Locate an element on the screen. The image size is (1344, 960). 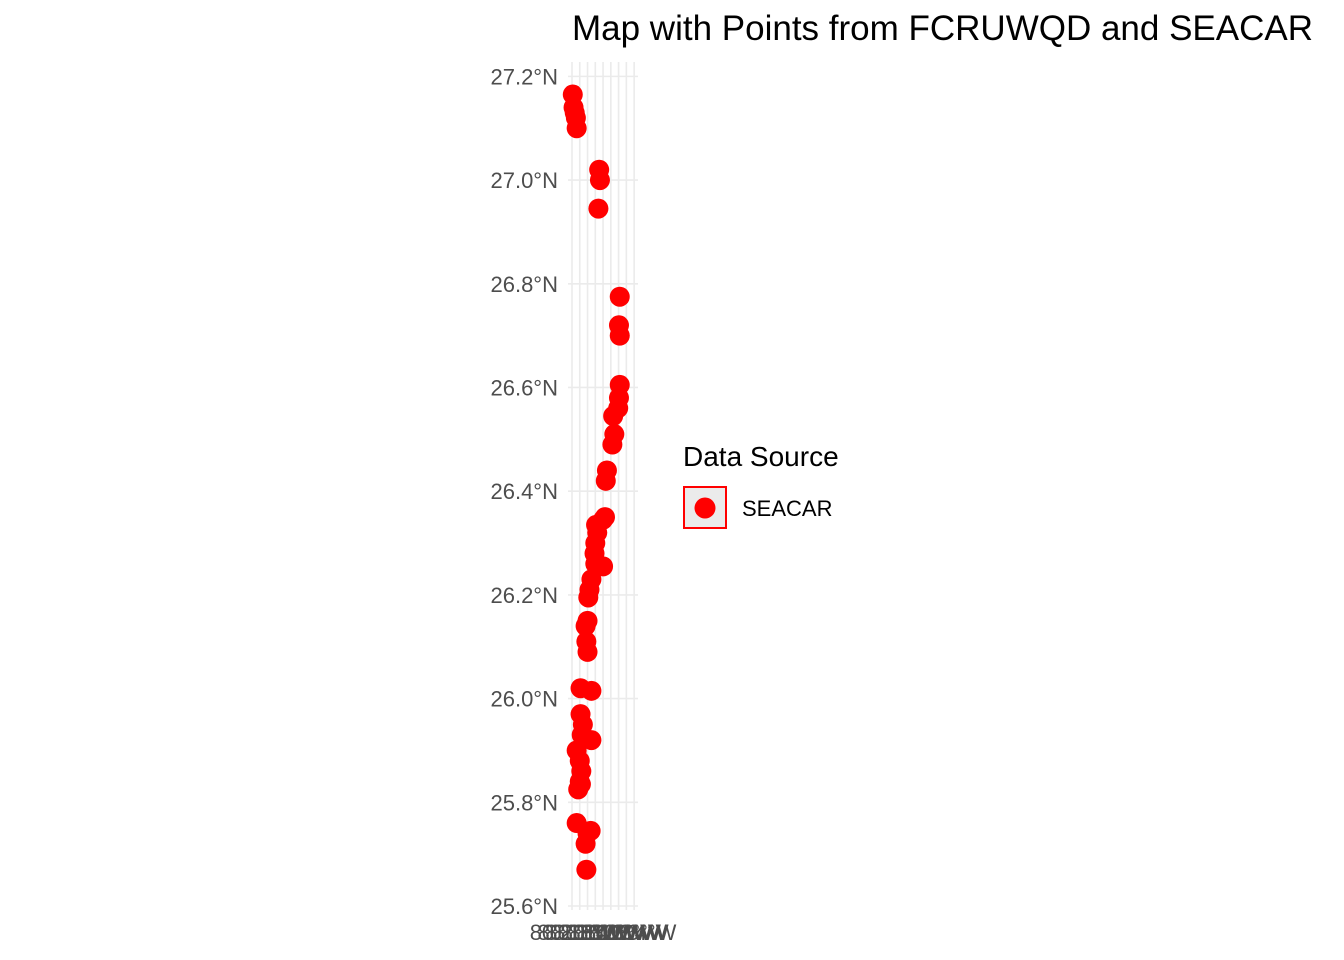
y-tick-label: 26.0°N is located at coordinates (524, 699).